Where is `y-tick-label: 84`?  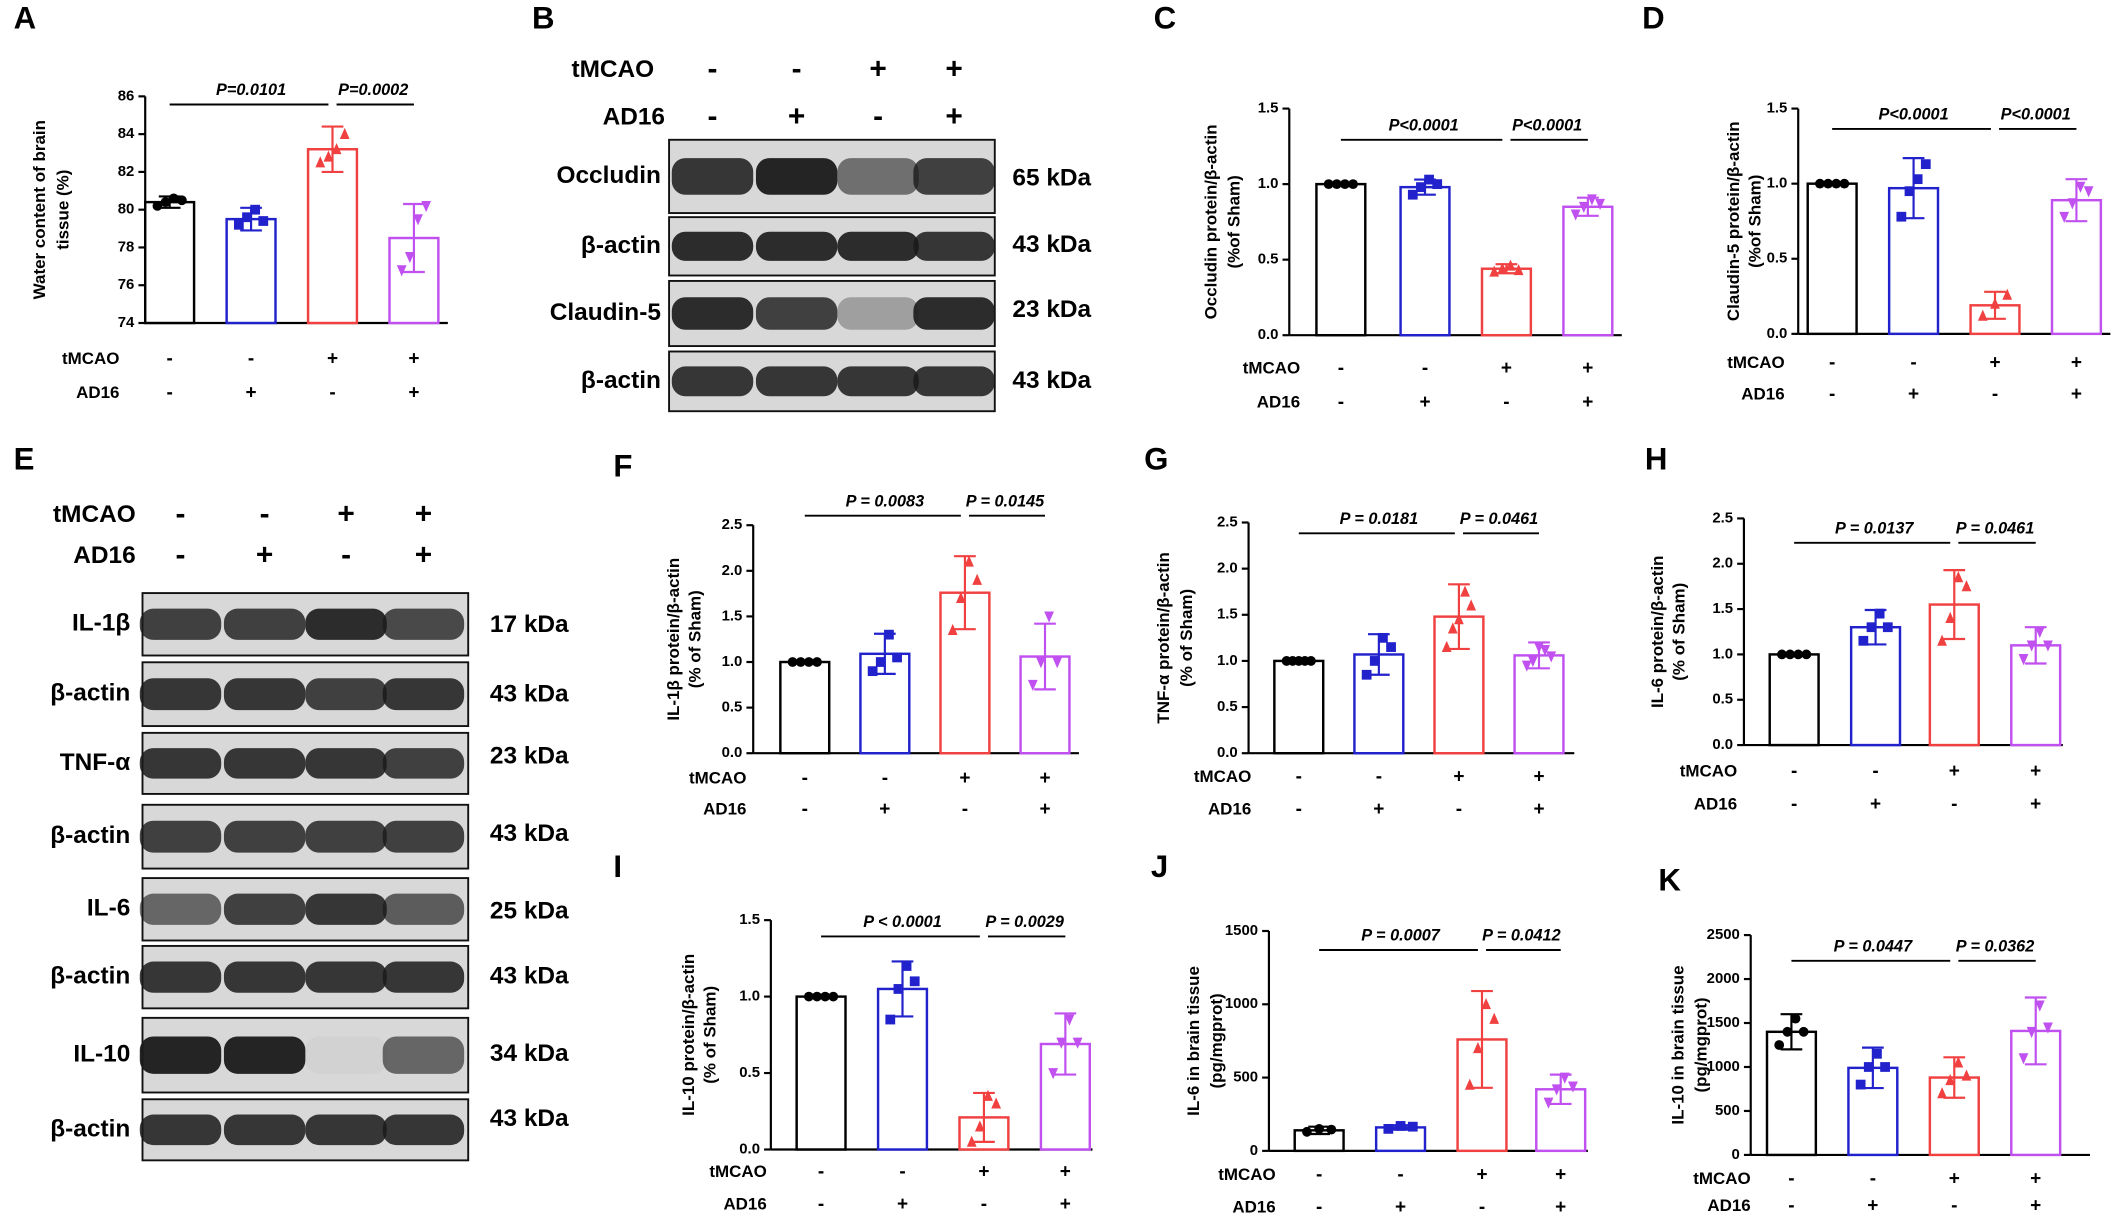
y-tick-label: 84 is located at coordinates (126, 133).